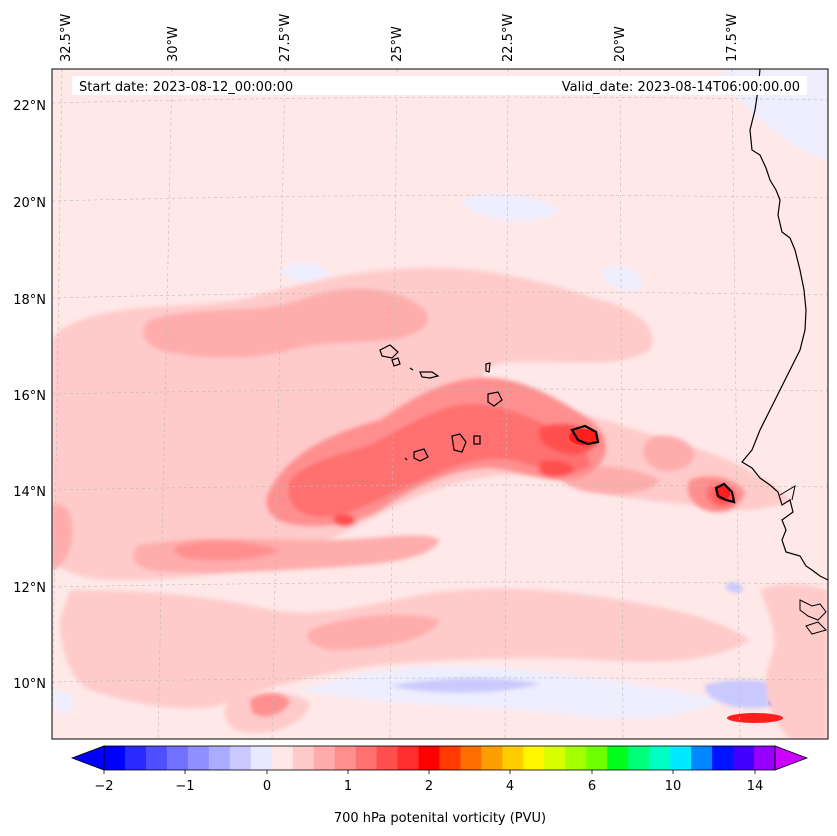  I want to click on cb-tick-label: 14, so click(755, 786).